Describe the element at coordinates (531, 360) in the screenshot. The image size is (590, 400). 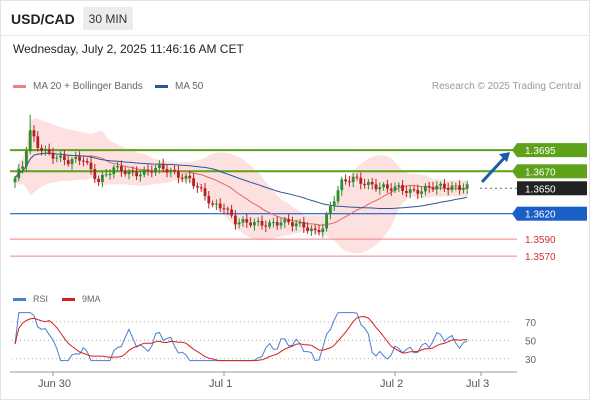
I see `rsi-tick-label: 30` at that location.